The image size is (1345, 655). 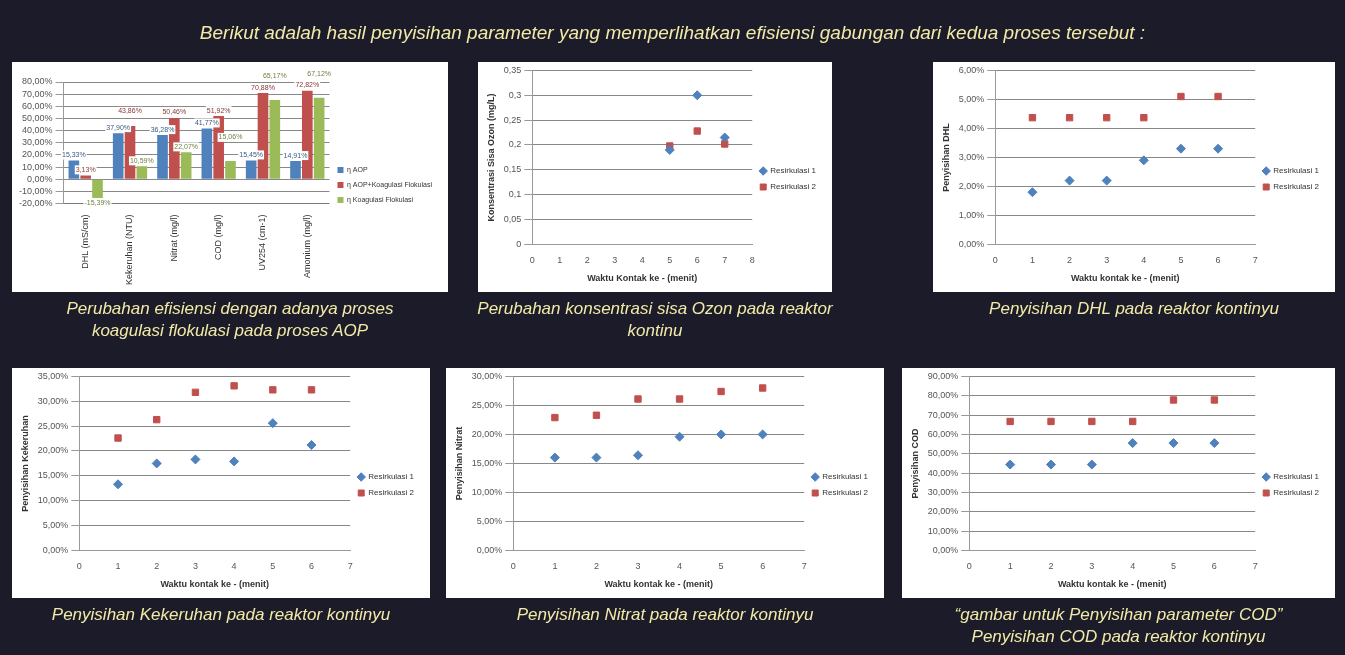 What do you see at coordinates (943, 395) in the screenshot?
I see `y-tick-label: 80,00%` at bounding box center [943, 395].